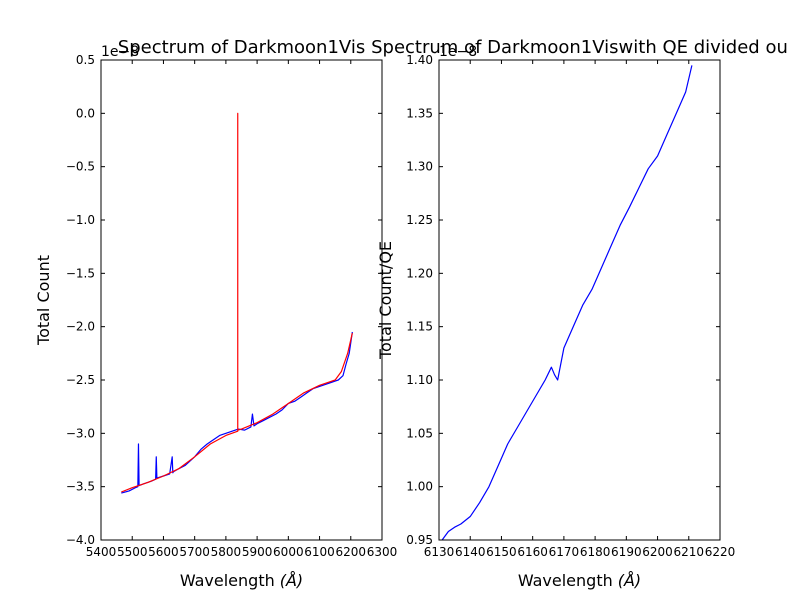  Describe the element at coordinates (85, 113) in the screenshot. I see `chart1-y-tick-label: 0.0` at that location.